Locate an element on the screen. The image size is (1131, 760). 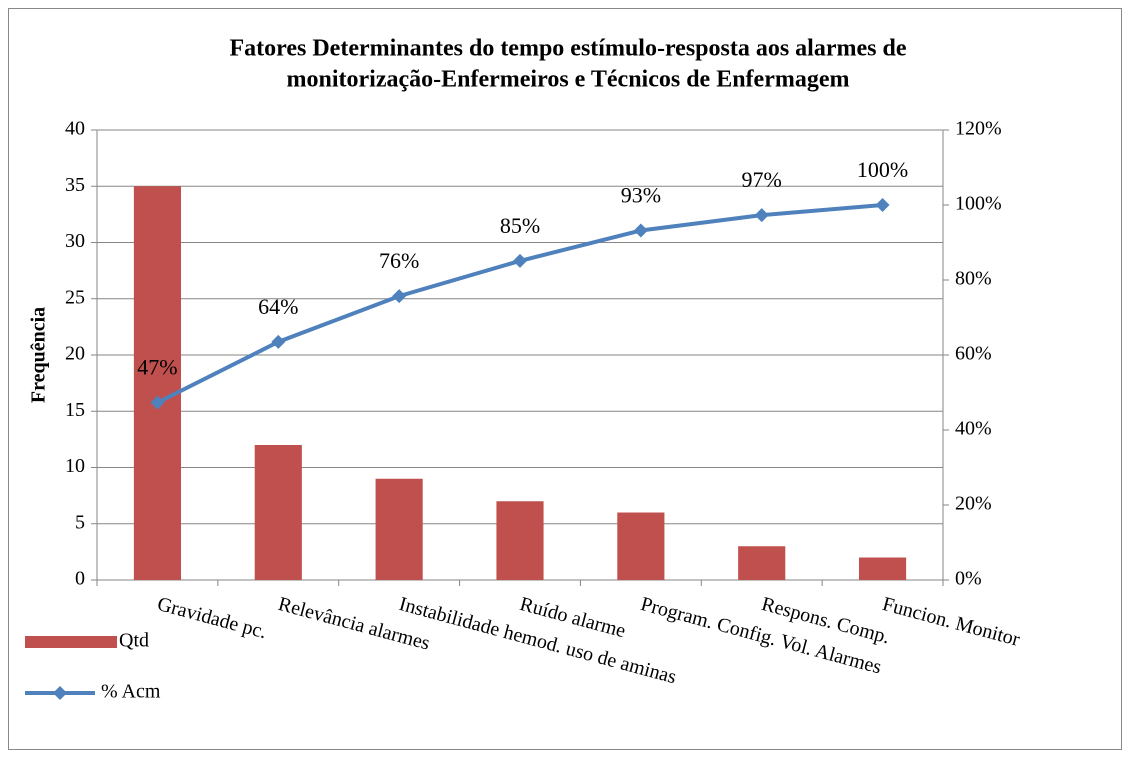
y2-tick-label: 20% is located at coordinates (973, 504).